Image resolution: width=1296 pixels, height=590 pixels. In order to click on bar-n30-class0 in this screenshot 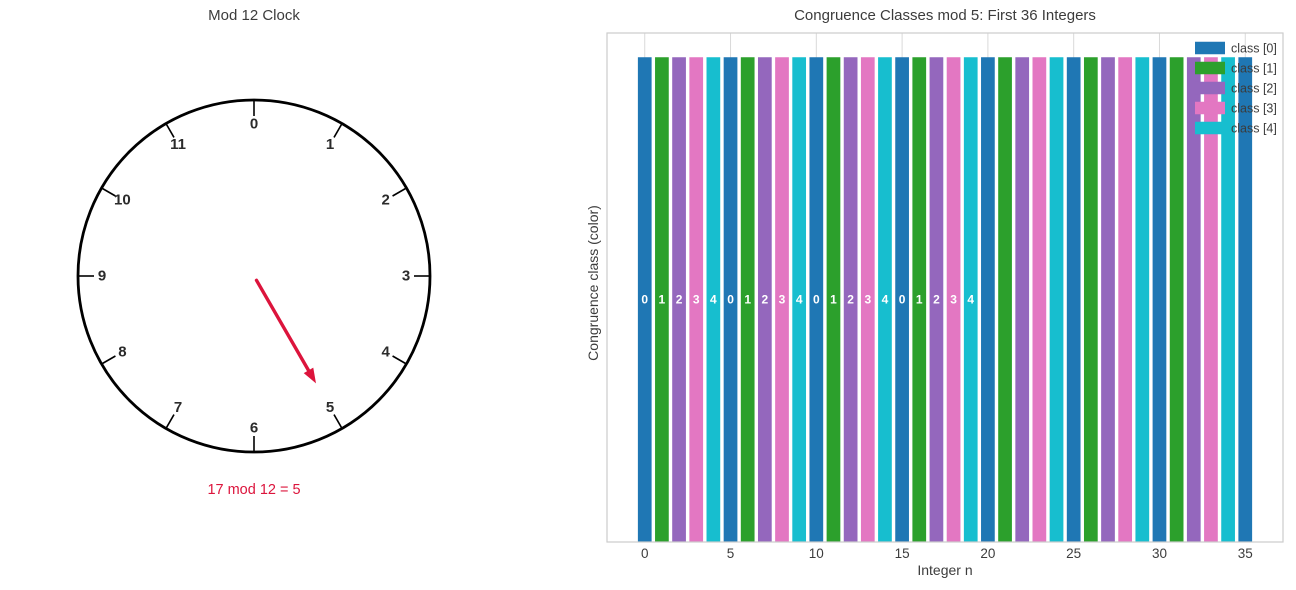, I will do `click(1159, 299)`.